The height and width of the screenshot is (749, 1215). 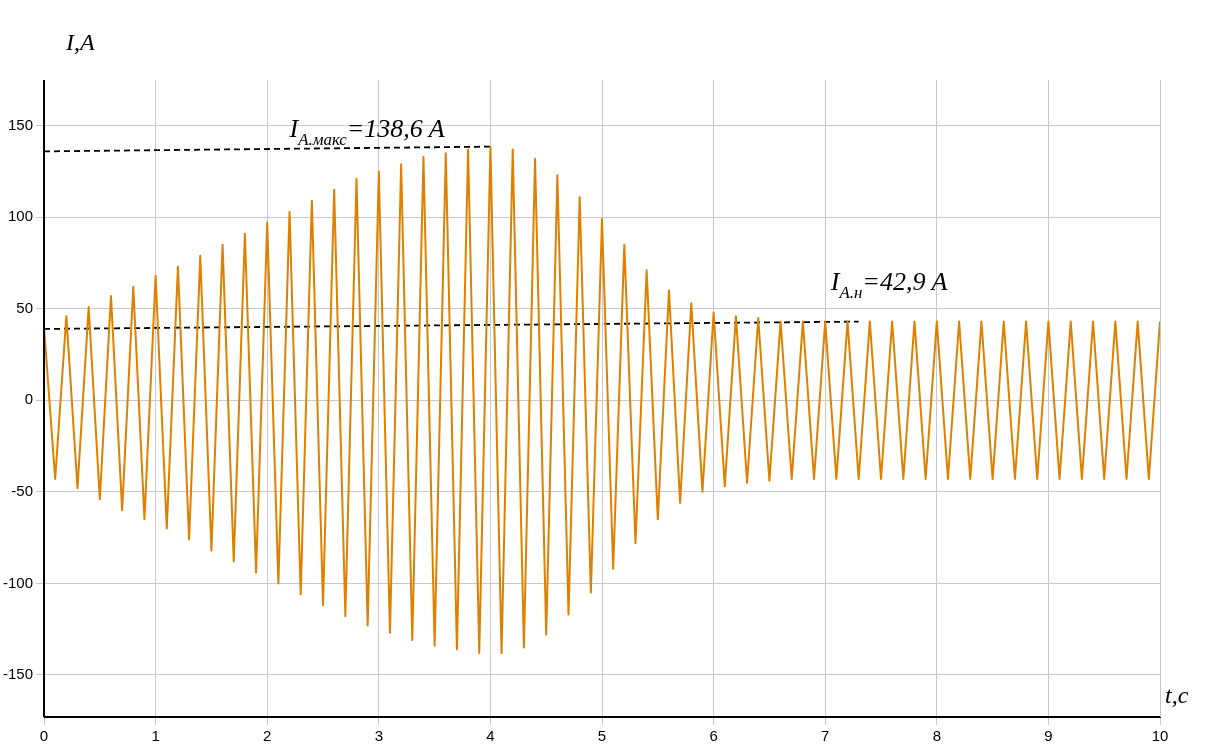 I want to click on x-tick-label: 1, so click(x=155, y=736).